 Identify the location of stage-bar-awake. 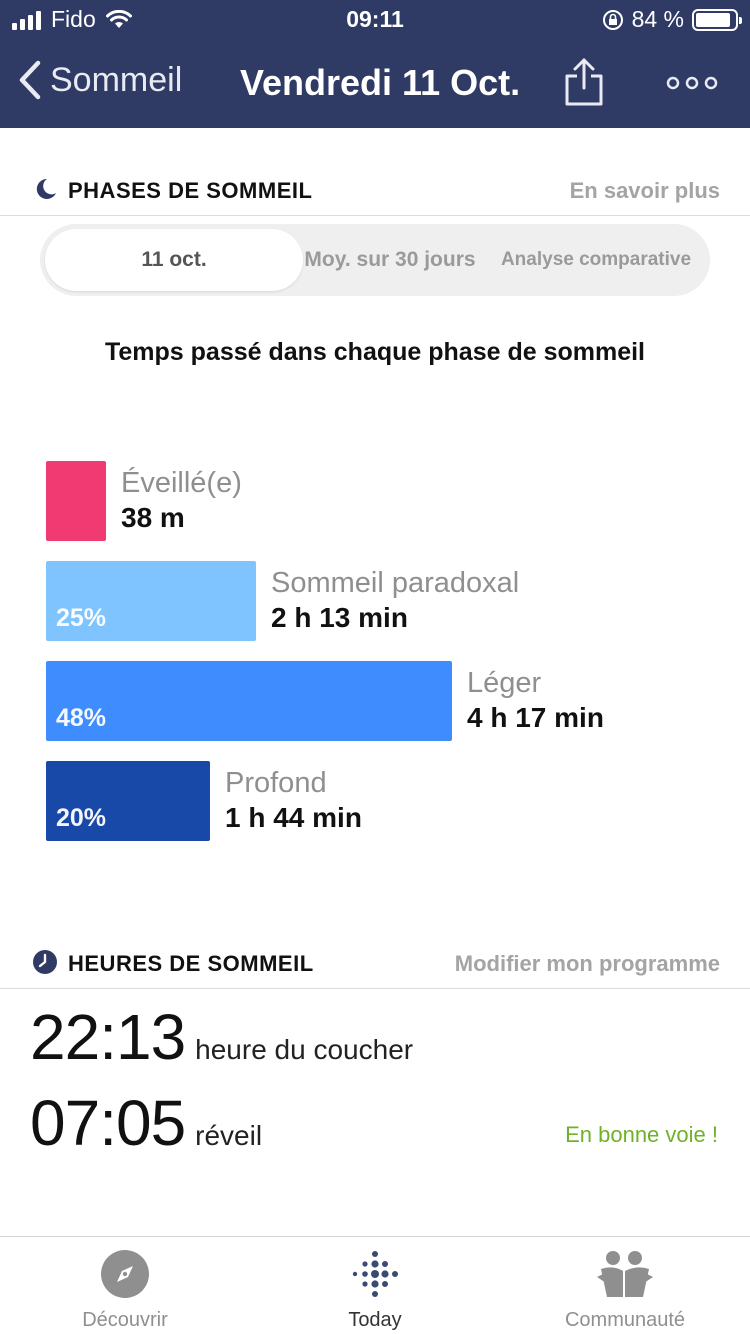
(76, 501).